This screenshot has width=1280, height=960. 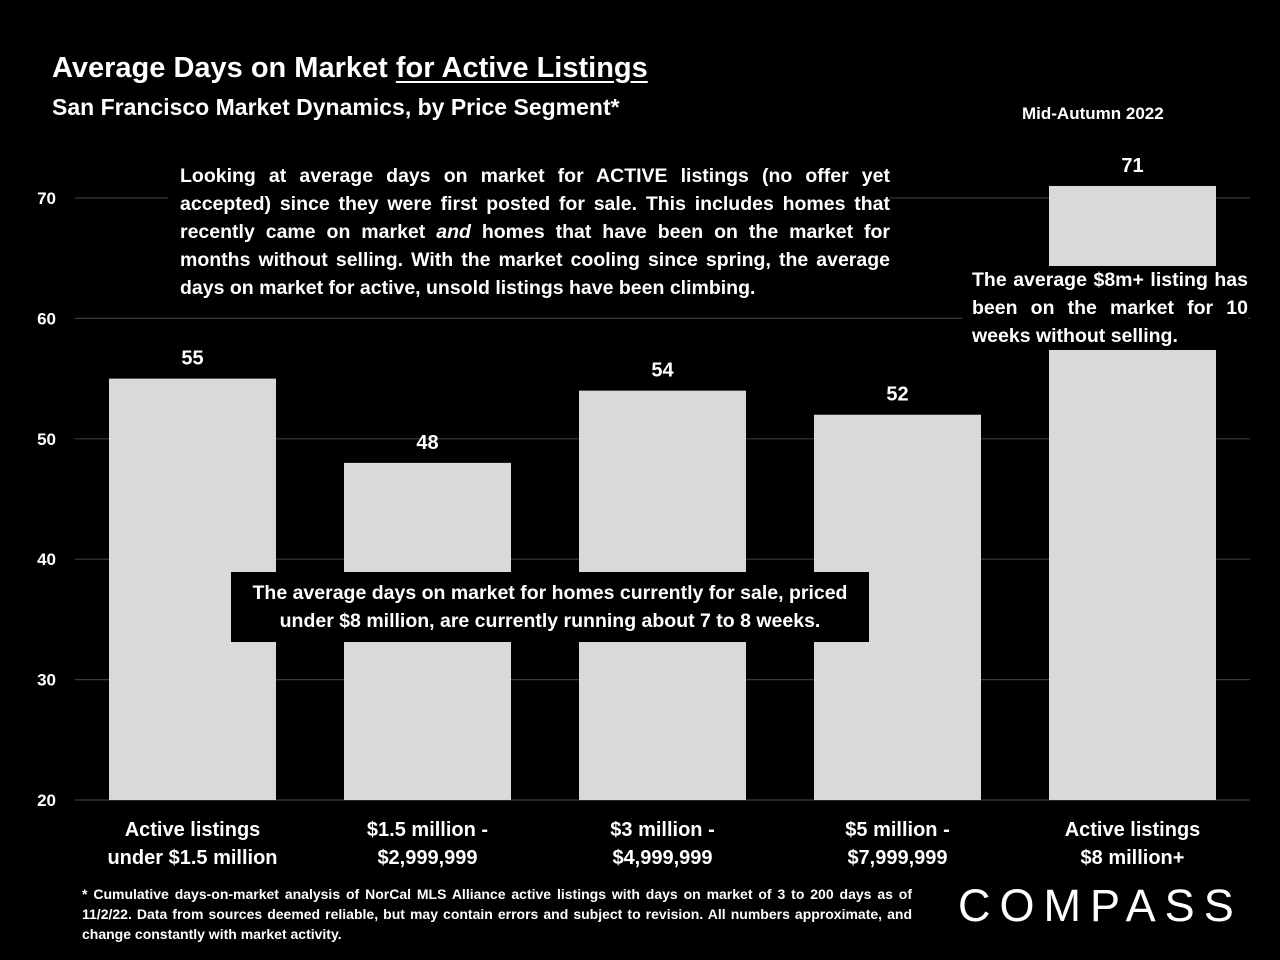 I want to click on x-tick-label-4-1: $8 million+, so click(x=1133, y=858).